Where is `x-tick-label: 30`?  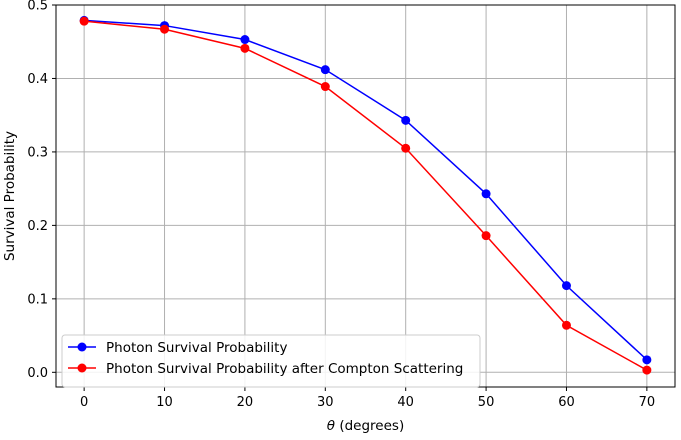
x-tick-label: 30 is located at coordinates (325, 402).